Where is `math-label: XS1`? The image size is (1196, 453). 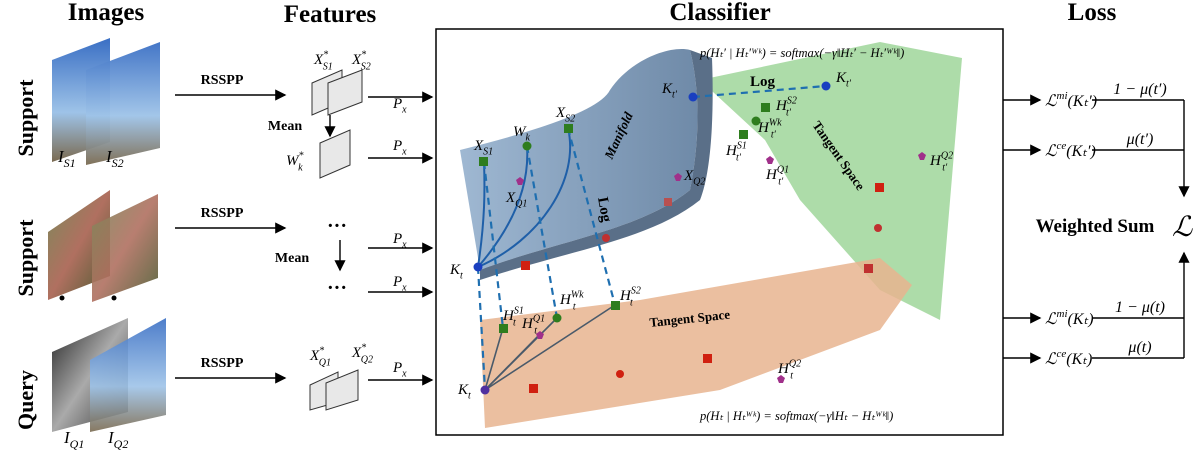
math-label: XS1 is located at coordinates (483, 148).